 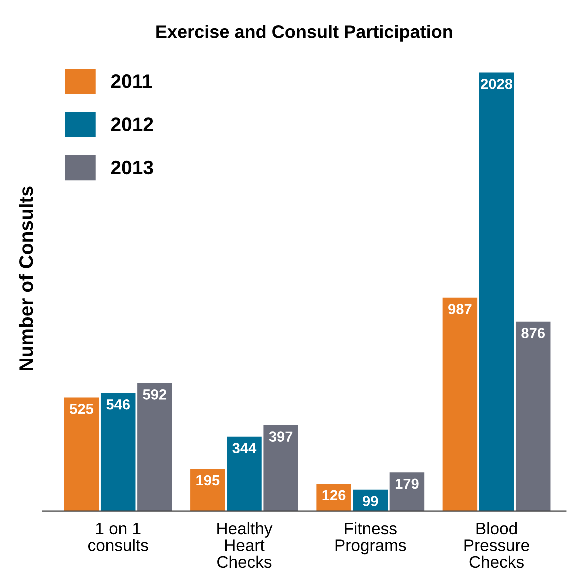 What do you see at coordinates (131, 81) in the screenshot?
I see `legend-label: 2011` at bounding box center [131, 81].